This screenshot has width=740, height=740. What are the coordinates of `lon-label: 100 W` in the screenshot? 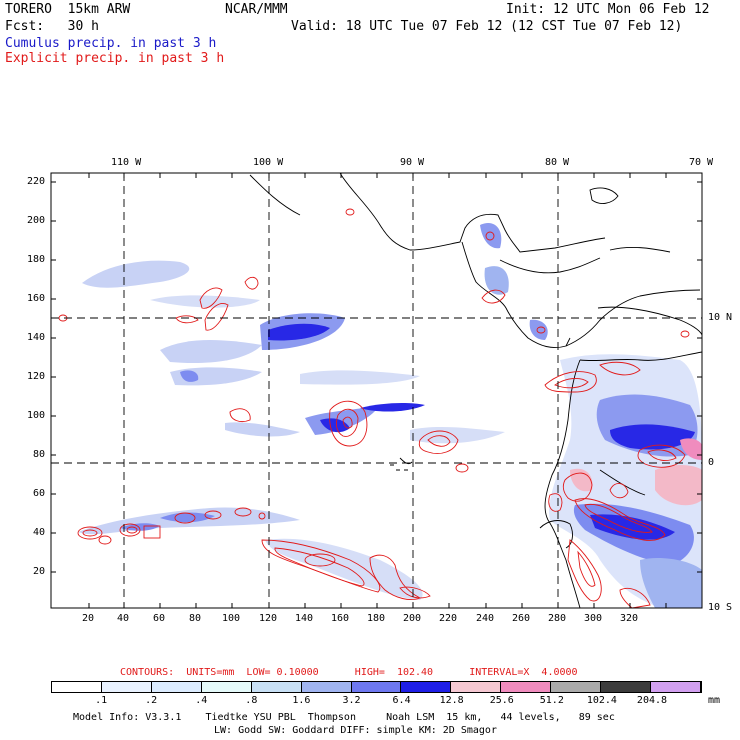 It's located at (268, 162).